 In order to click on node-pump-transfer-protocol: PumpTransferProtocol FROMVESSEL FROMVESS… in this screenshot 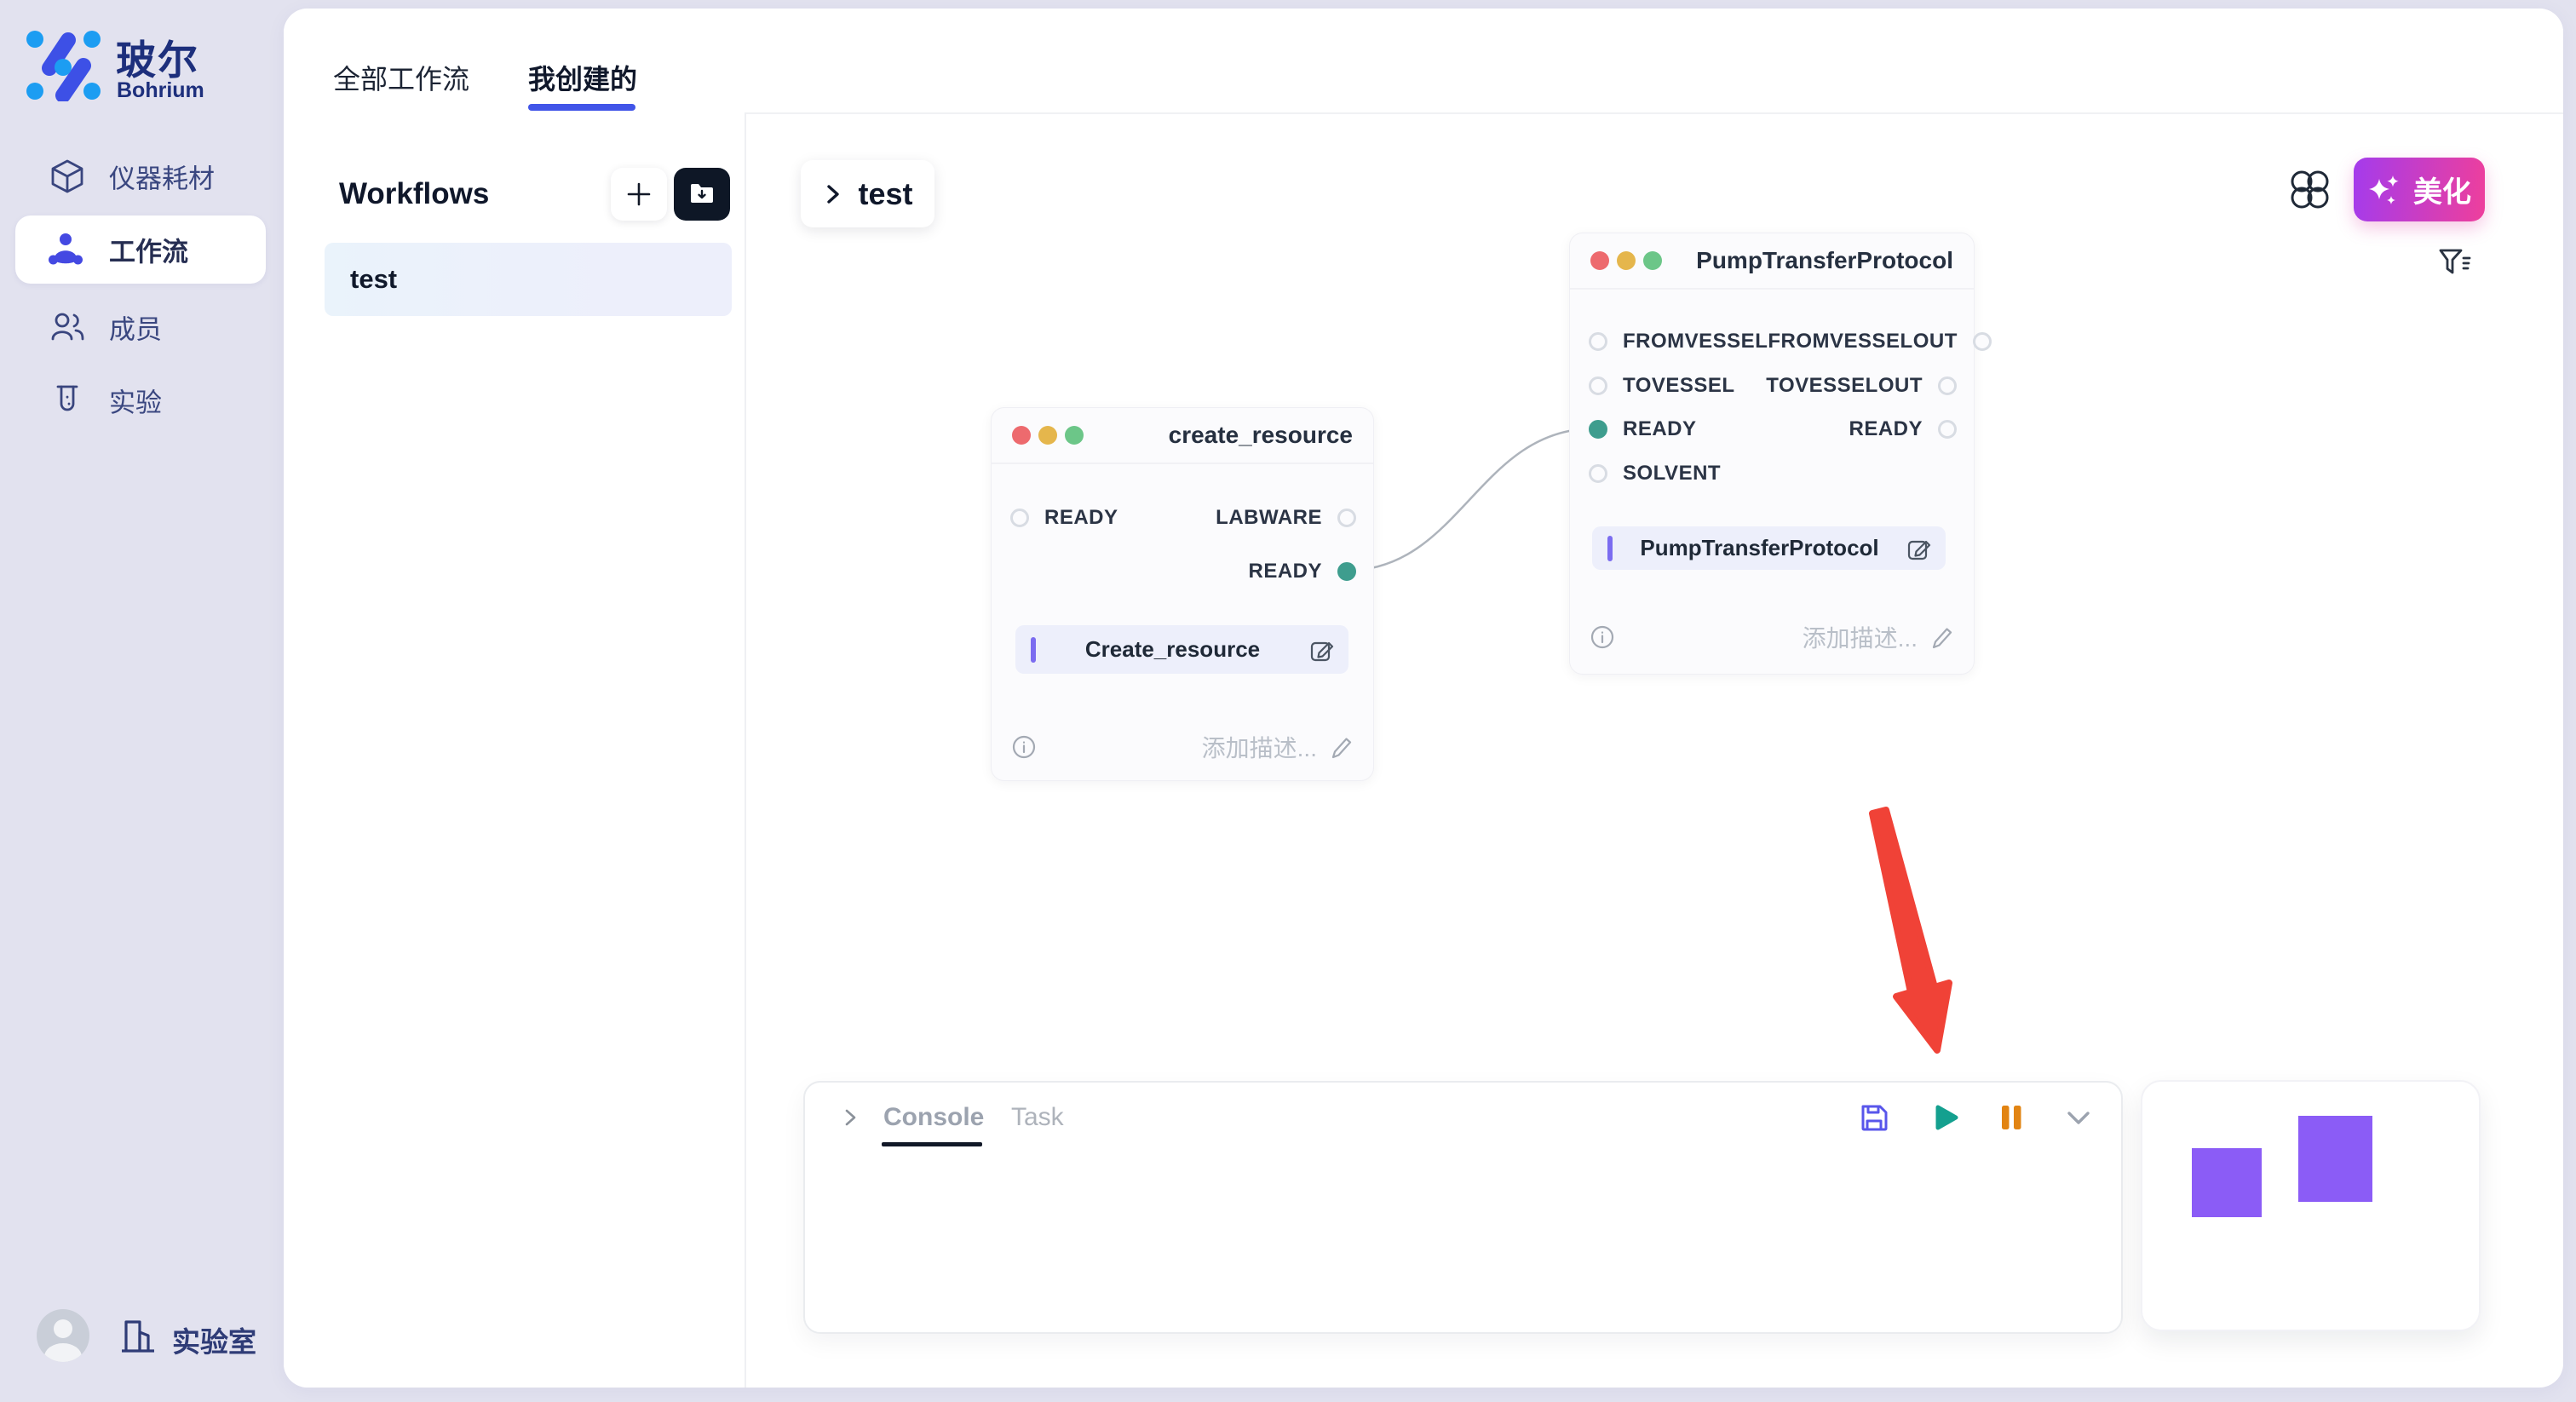, I will do `click(1780, 454)`.